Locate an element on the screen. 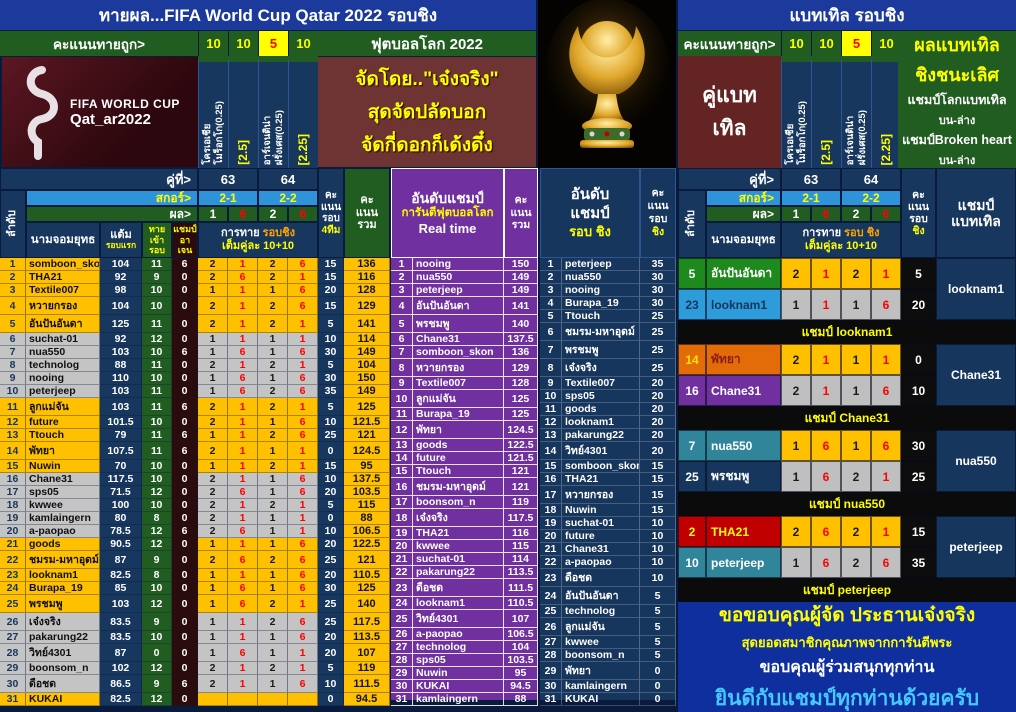 The height and width of the screenshot is (712, 1016). cell-total-points: 140 is located at coordinates (367, 604).